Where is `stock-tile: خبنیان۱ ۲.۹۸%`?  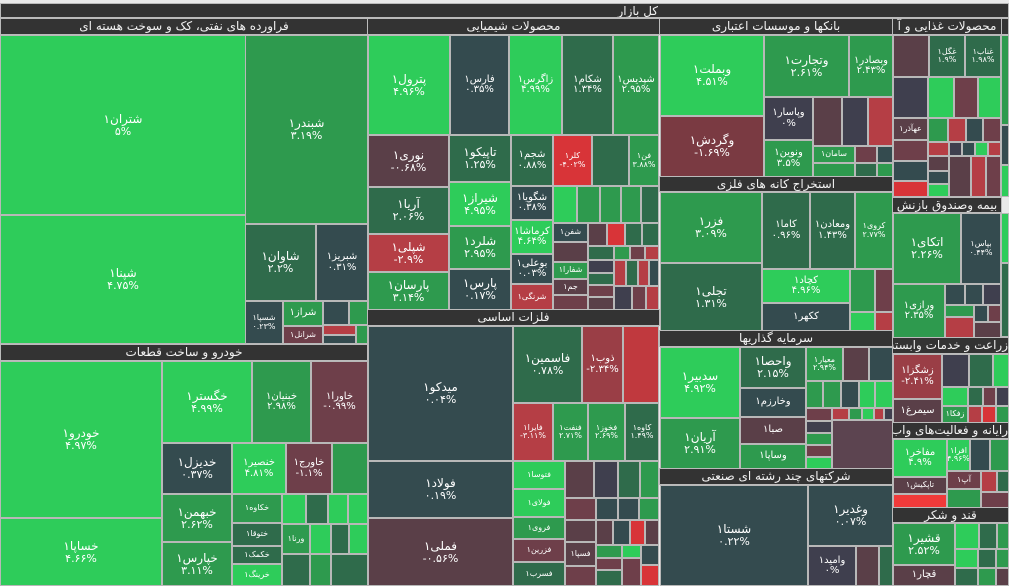 stock-tile: خبنیان۱ ۲.۹۸% is located at coordinates (281, 402).